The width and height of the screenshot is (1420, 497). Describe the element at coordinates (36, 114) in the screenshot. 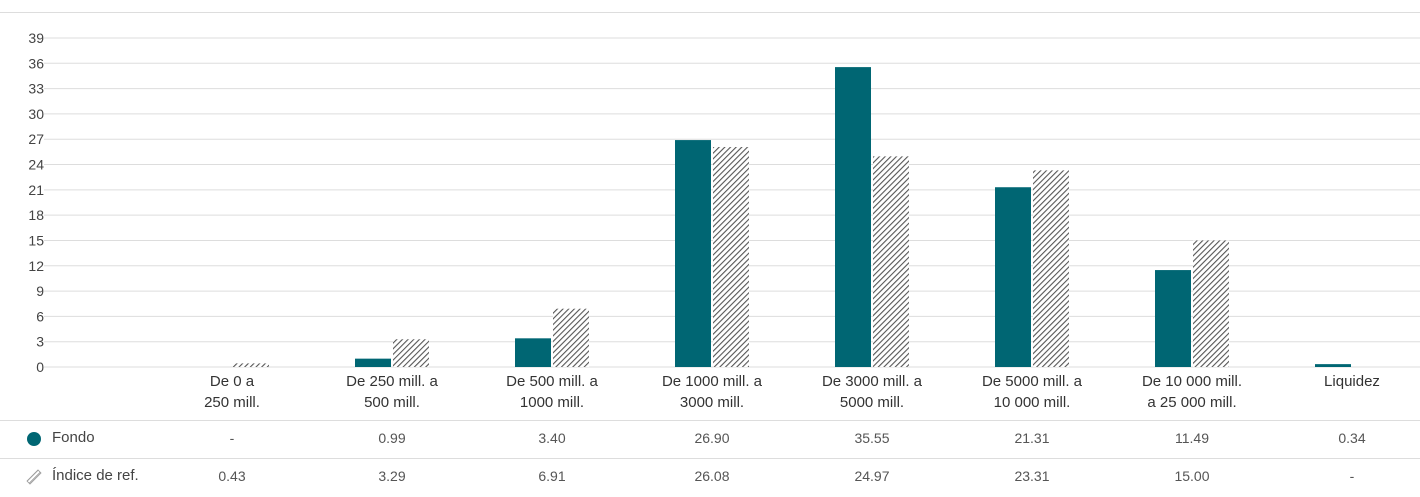

I see `y-tick-label: 30` at that location.